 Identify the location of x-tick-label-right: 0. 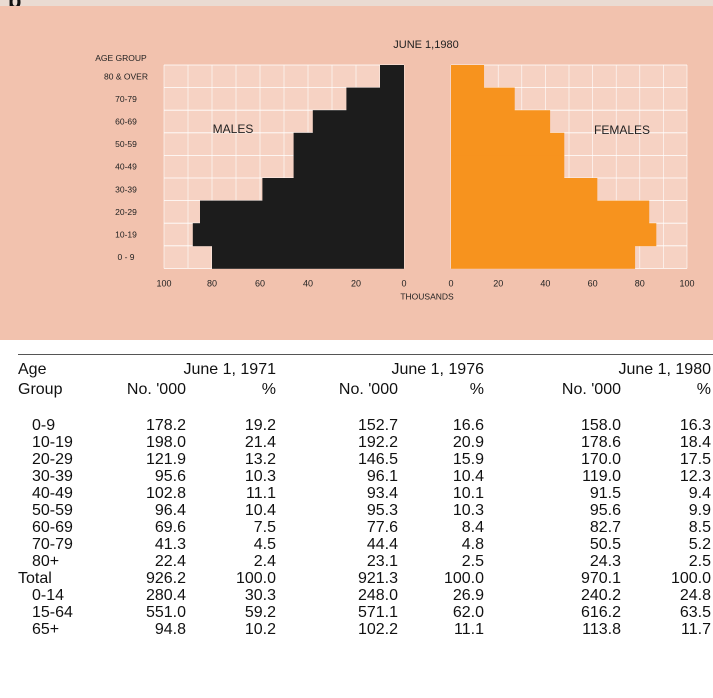
(450, 283).